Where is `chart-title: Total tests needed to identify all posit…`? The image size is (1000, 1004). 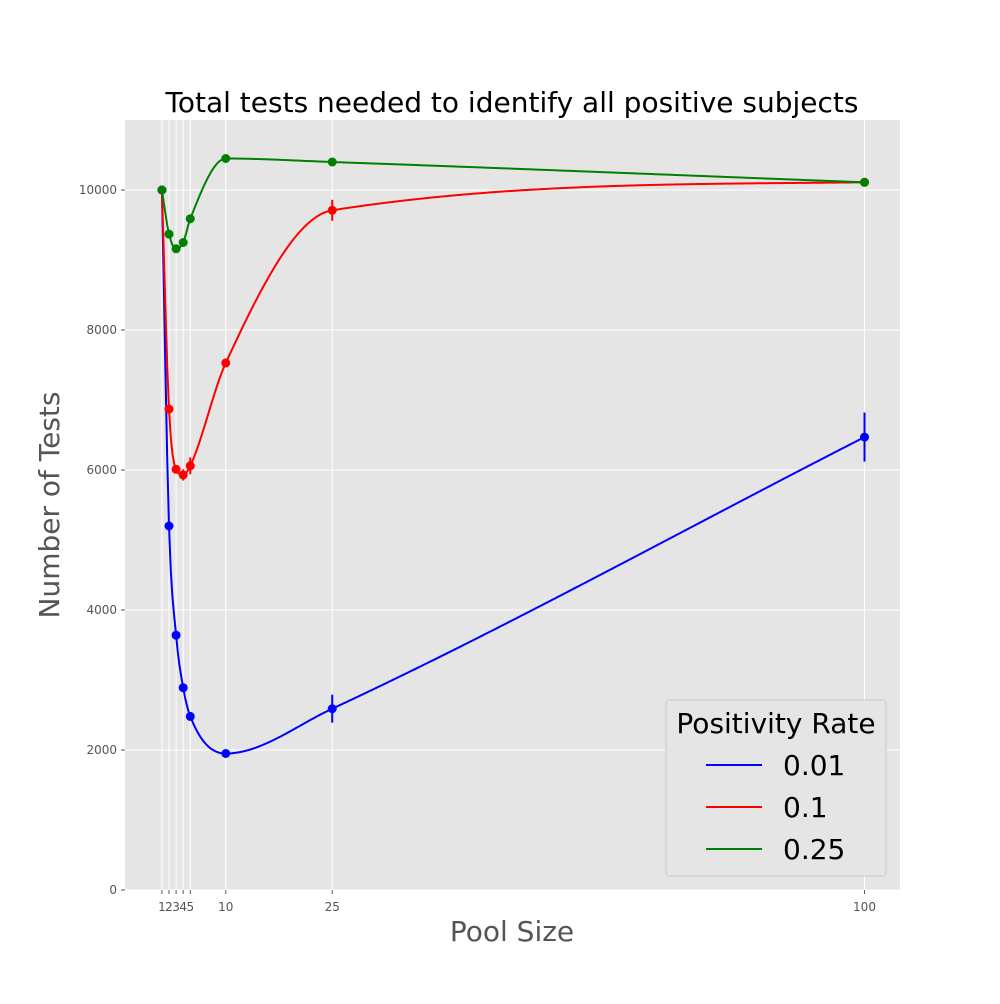
chart-title: Total tests needed to identify all posit… is located at coordinates (512, 102).